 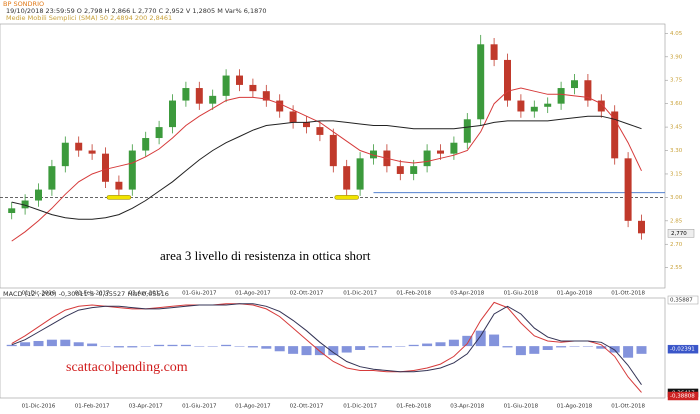 I want to click on x-tick-label: 01-Feb-2017, so click(x=92, y=294).